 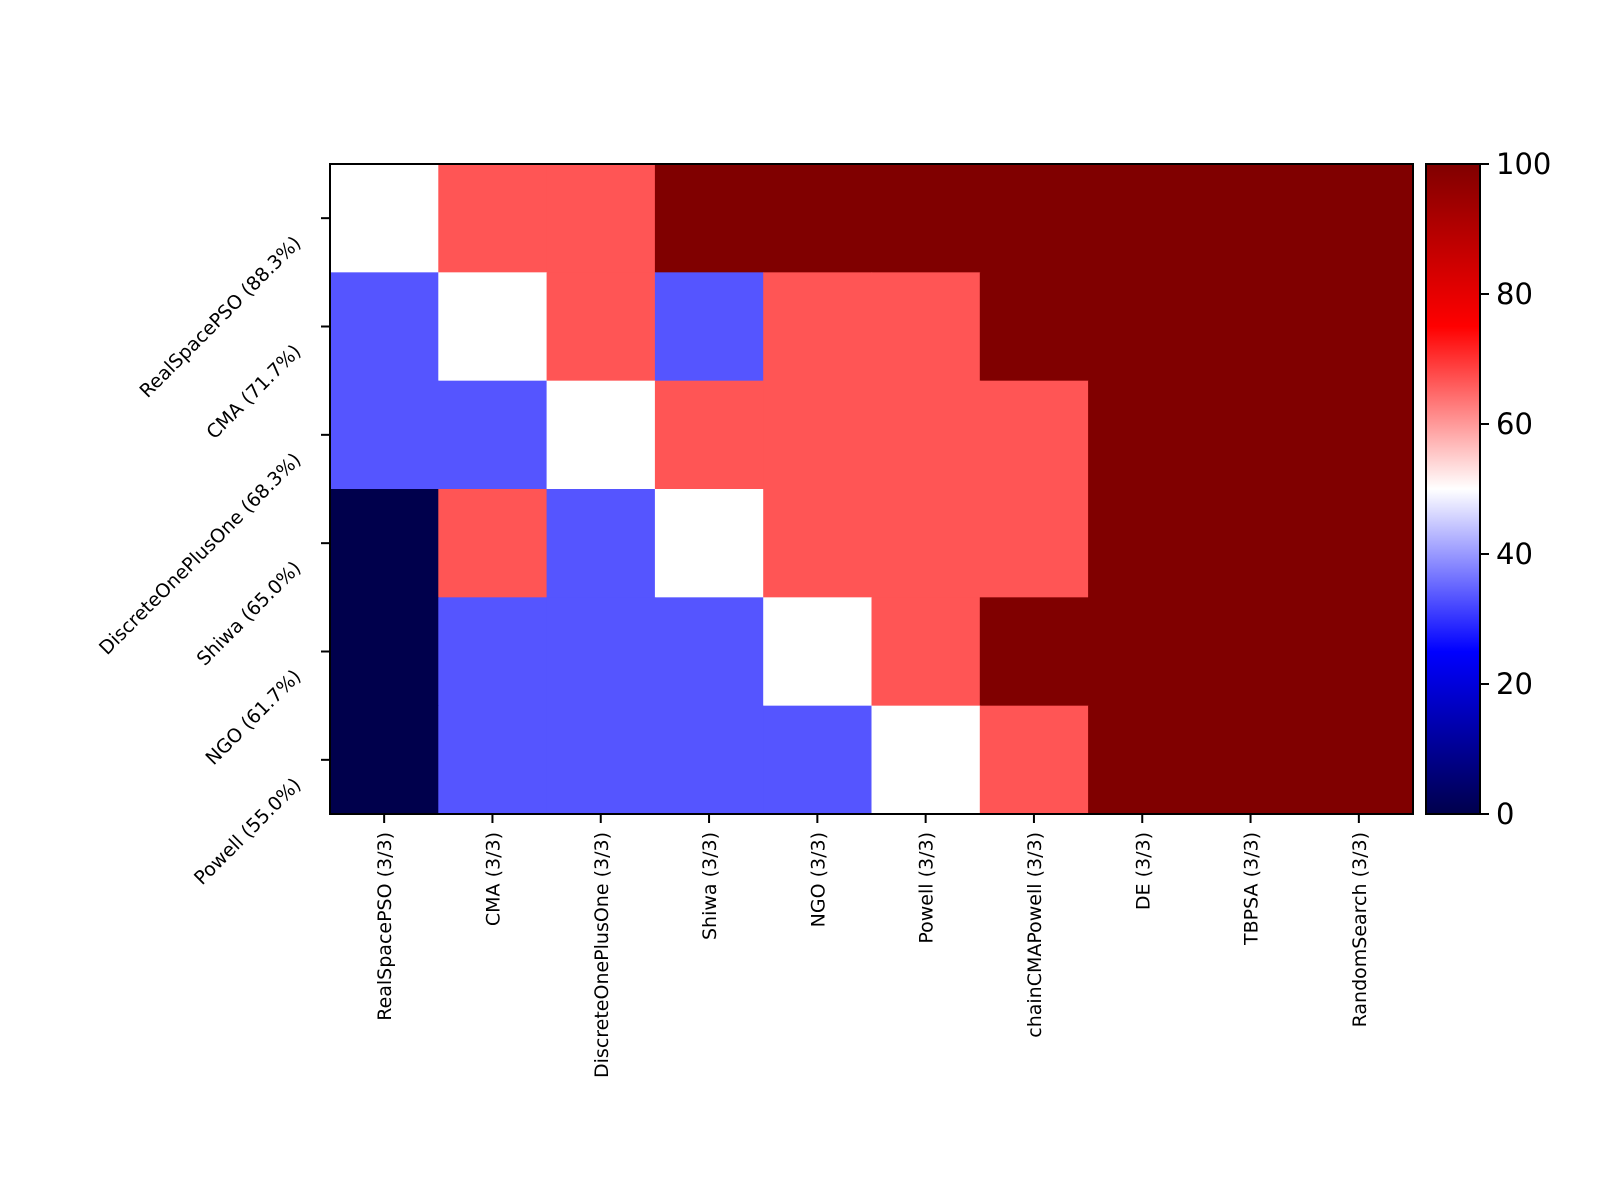 I want to click on x-tick-label: chainCMAPowell (3/3), so click(x=1035, y=935).